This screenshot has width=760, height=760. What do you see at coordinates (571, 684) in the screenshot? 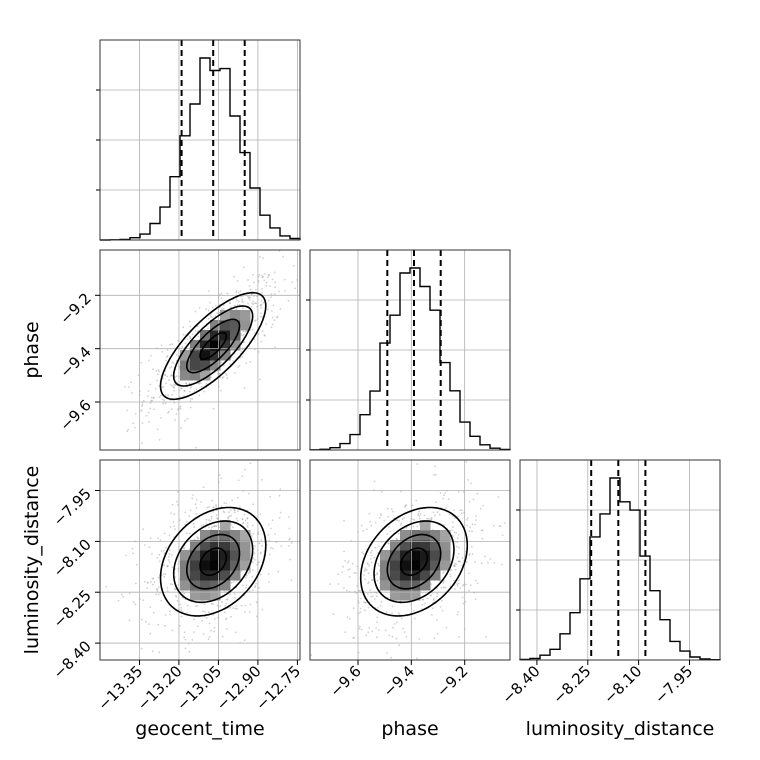
I see `x-tick-label-luminosity-distance: −8.25` at bounding box center [571, 684].